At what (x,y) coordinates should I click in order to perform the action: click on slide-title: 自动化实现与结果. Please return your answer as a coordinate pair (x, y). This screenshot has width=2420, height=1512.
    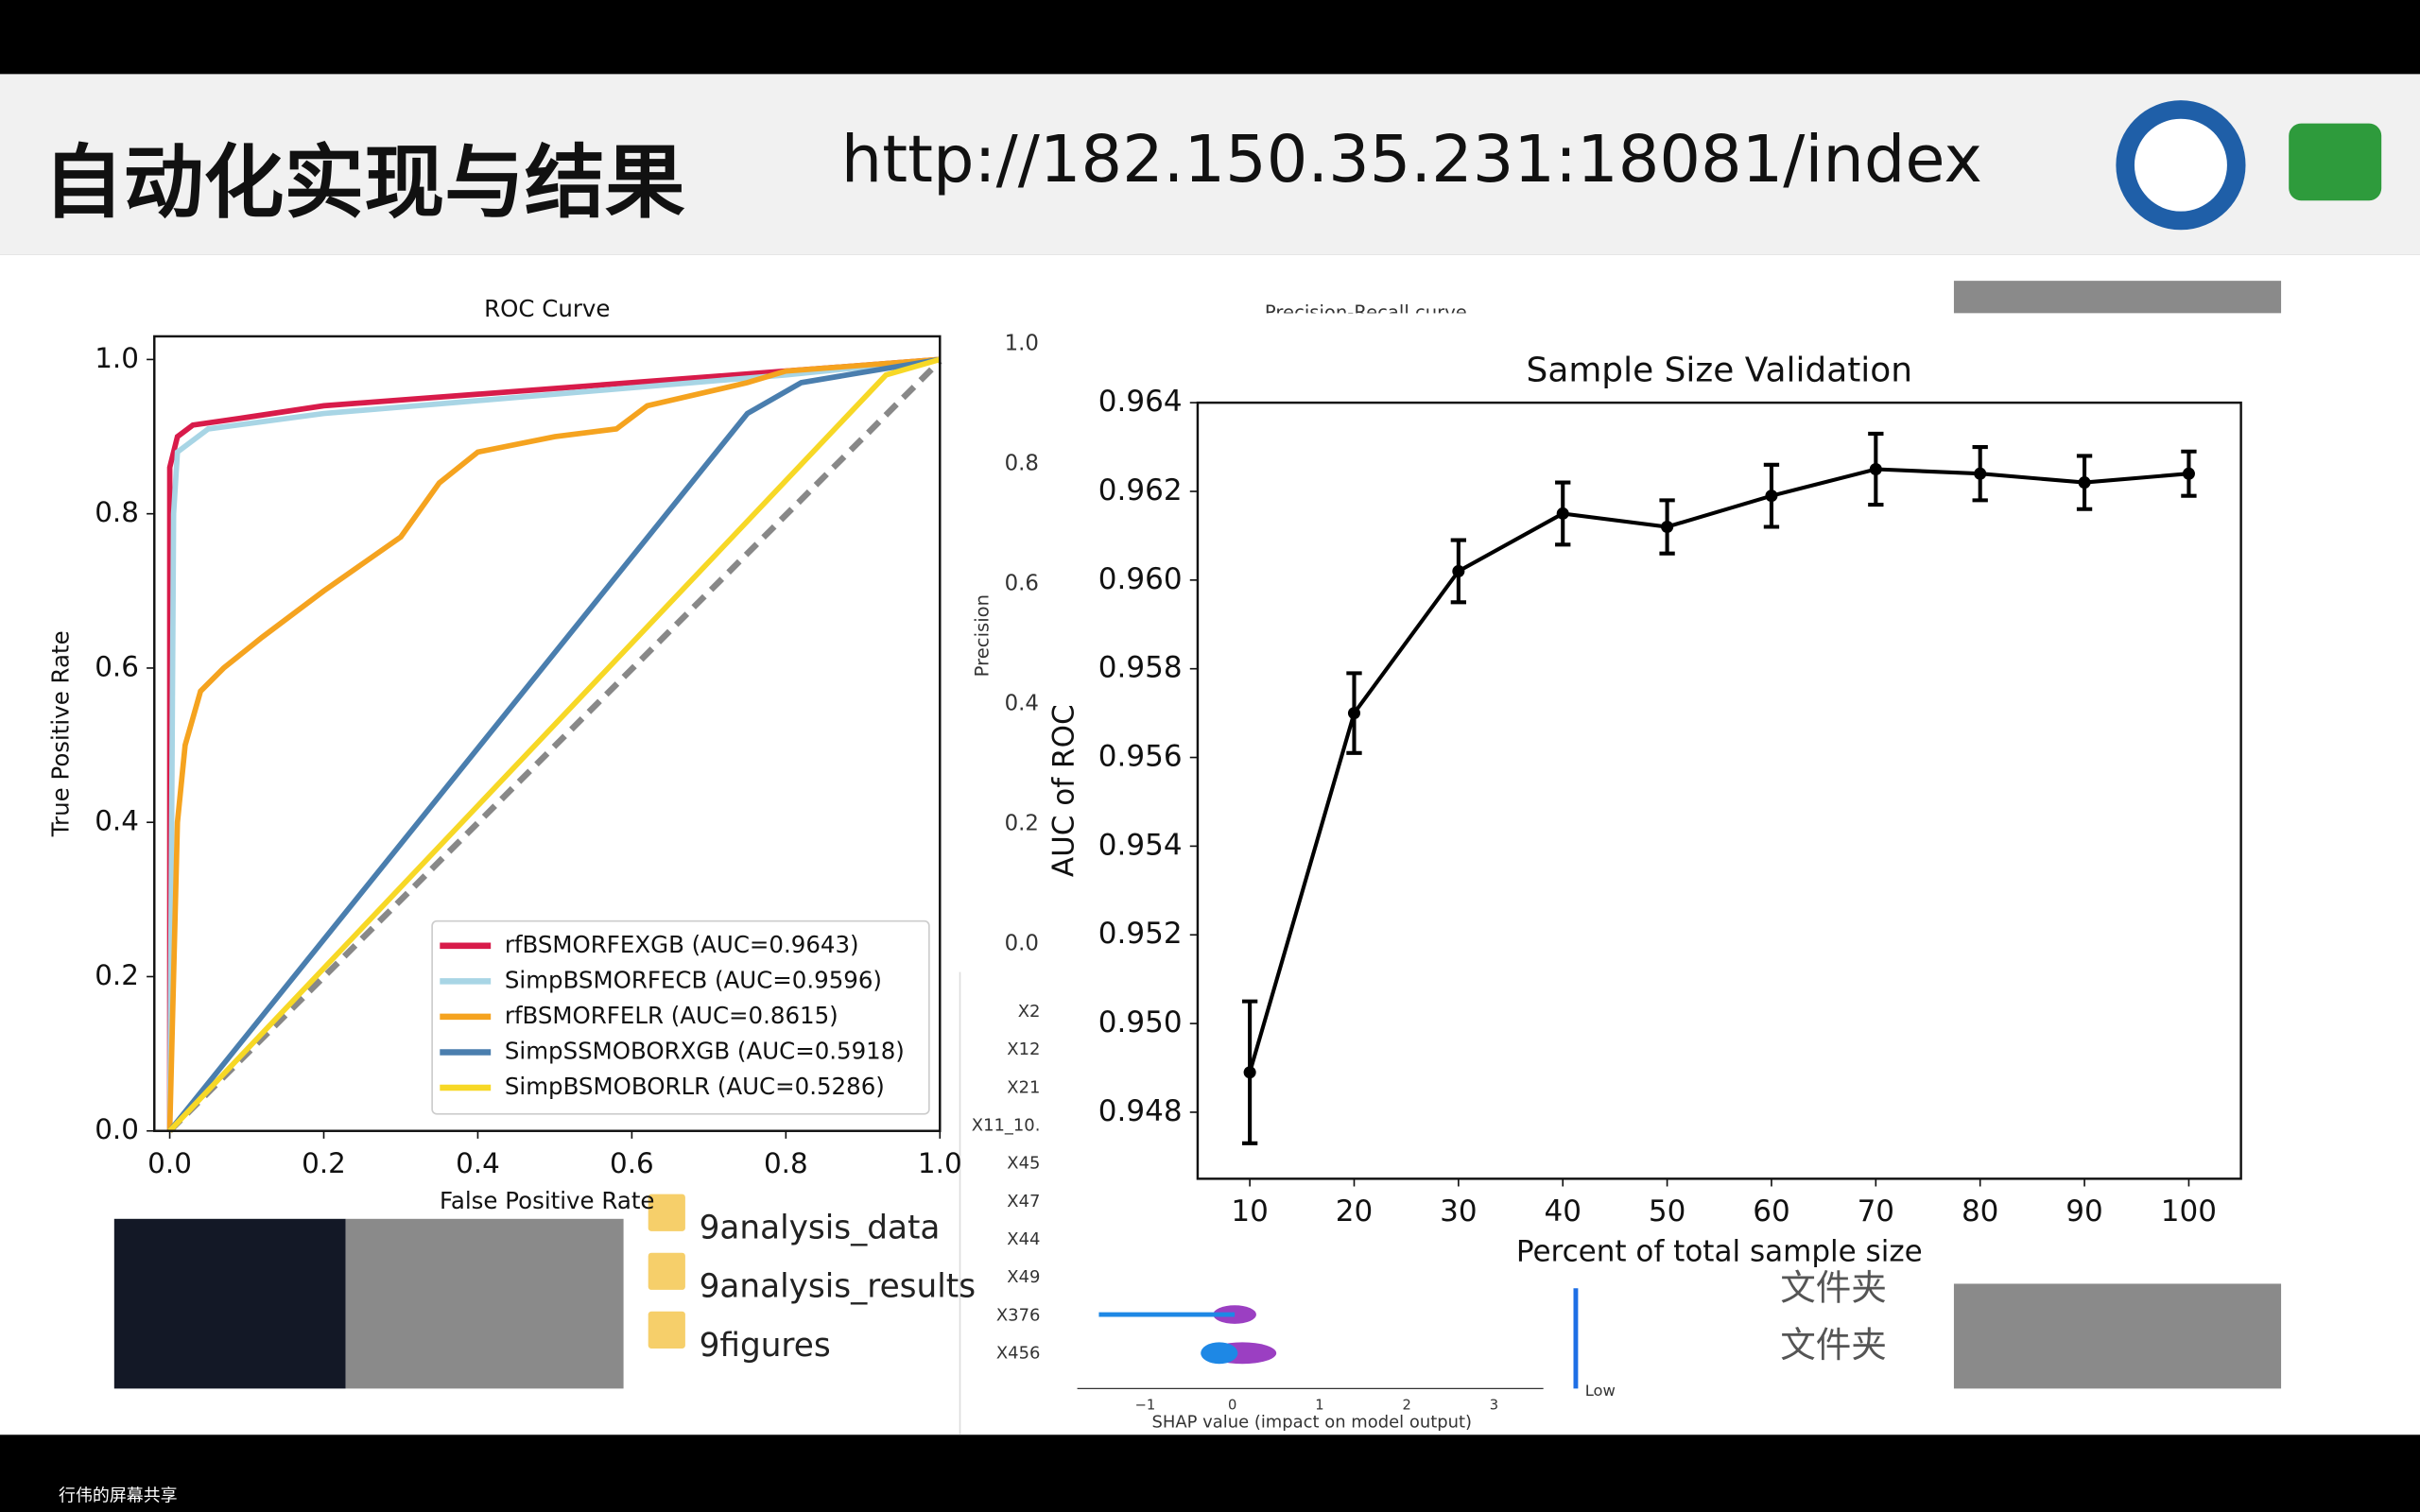
    Looking at the image, I should click on (364, 184).